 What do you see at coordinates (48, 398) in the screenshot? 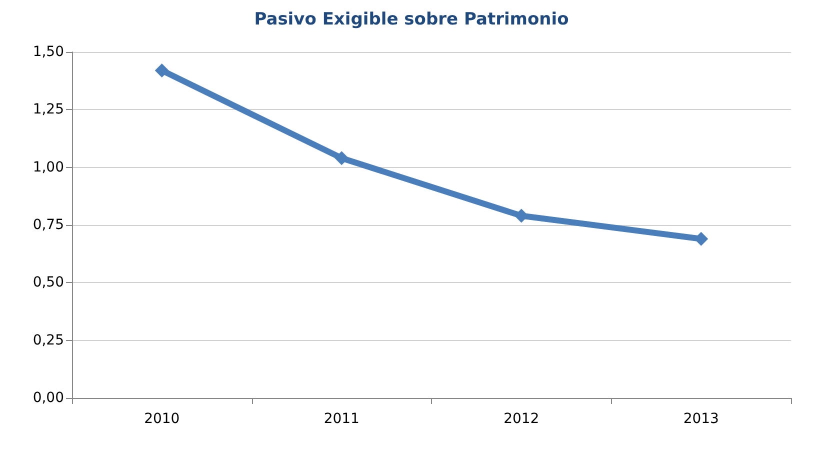
I see `y-tick-label: 0,00` at bounding box center [48, 398].